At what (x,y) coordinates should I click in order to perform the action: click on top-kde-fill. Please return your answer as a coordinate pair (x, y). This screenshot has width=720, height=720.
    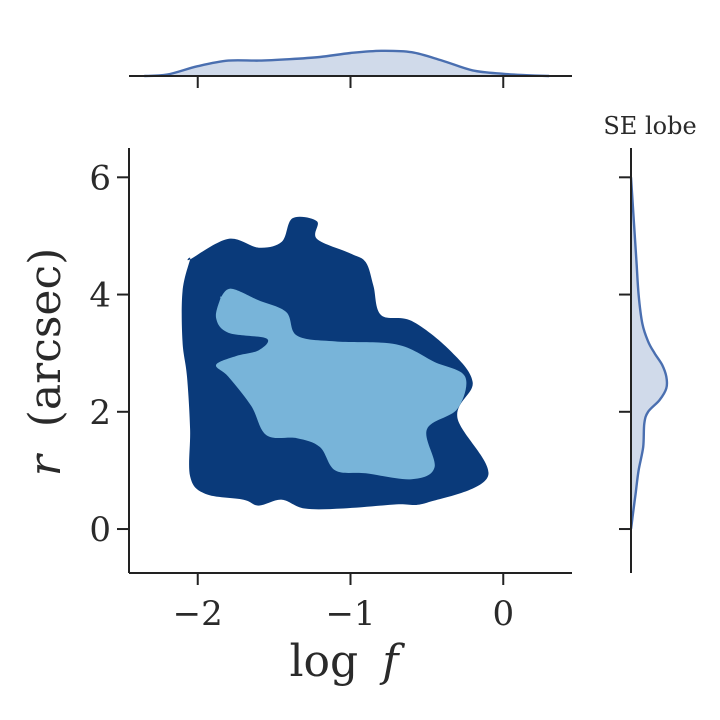
    Looking at the image, I should click on (347, 63).